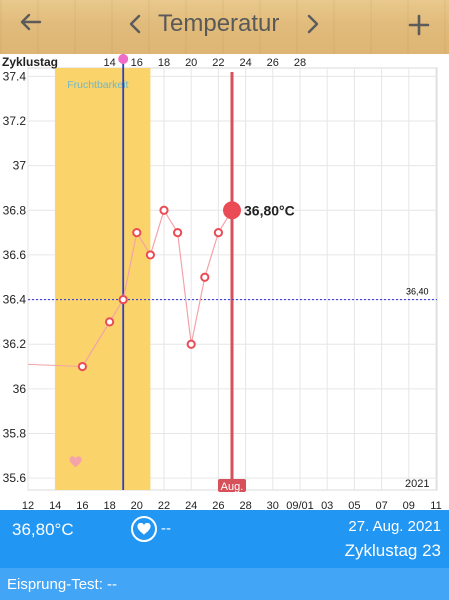  What do you see at coordinates (55, 505) in the screenshot?
I see `x-tick-label: 14` at bounding box center [55, 505].